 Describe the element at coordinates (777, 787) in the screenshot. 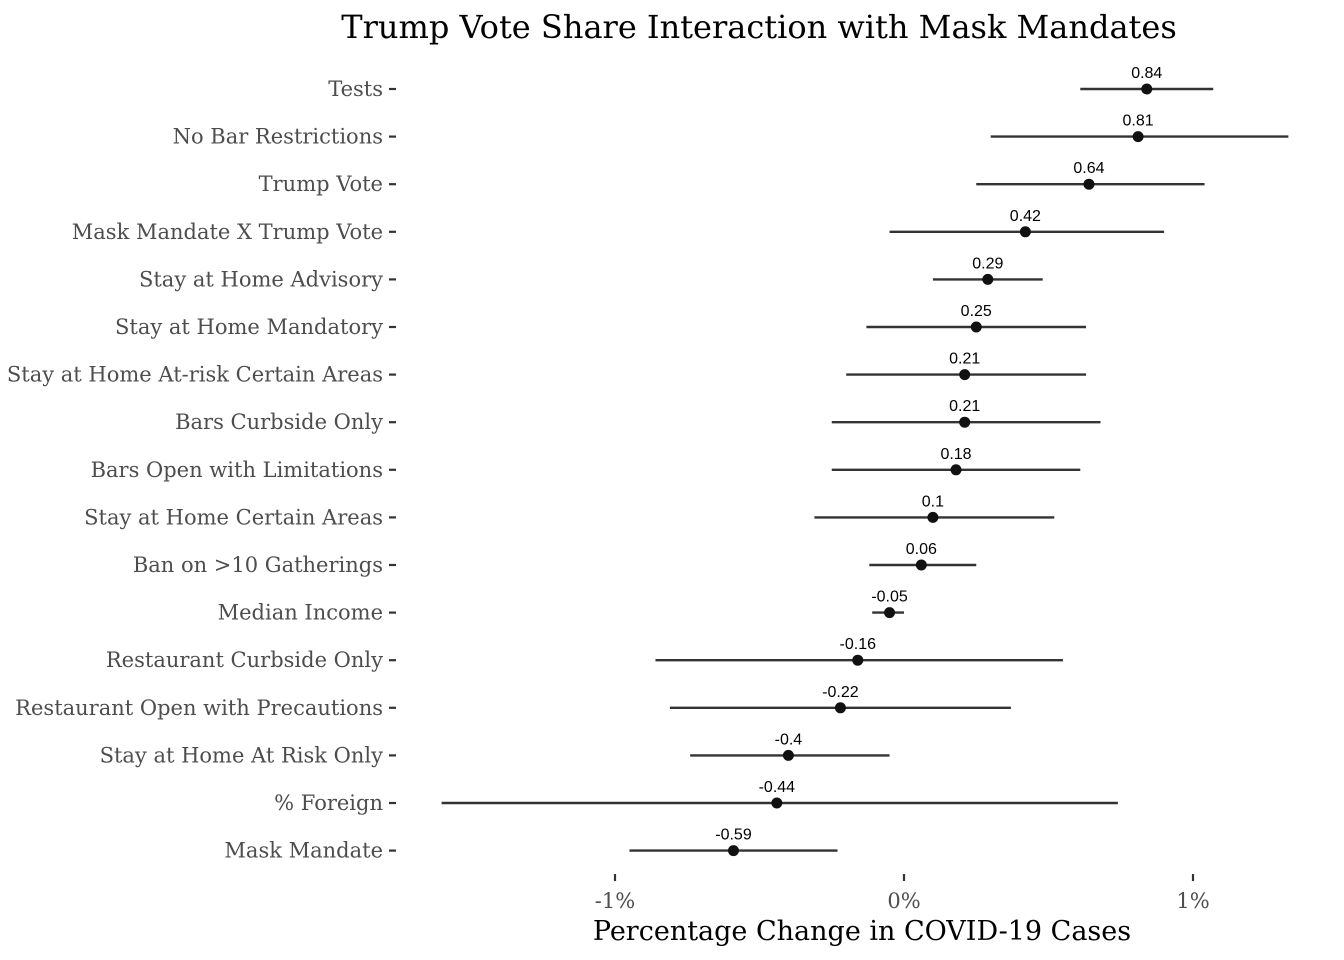

I see `estimate-label: -0.44` at that location.